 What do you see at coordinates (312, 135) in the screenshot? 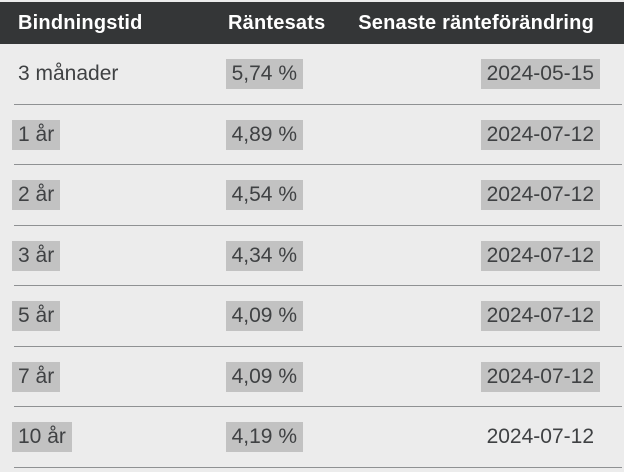
I see `table-row: 1 år 4,89 % 2024-07-12` at bounding box center [312, 135].